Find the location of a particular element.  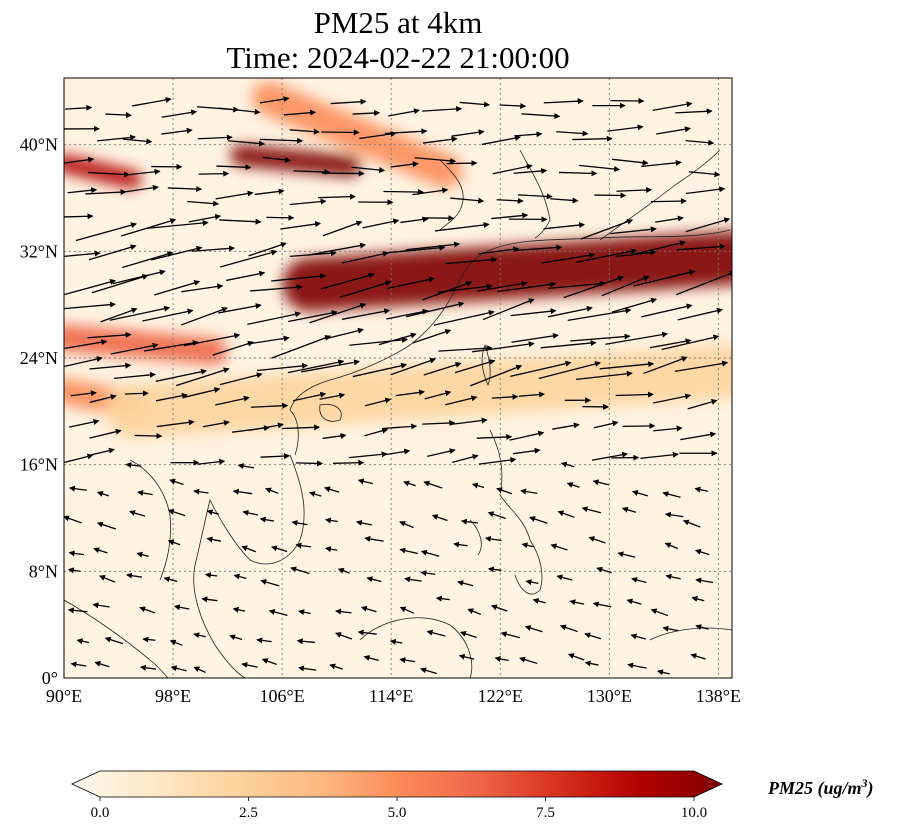

colorbar-tick-label: 10.0 is located at coordinates (694, 813).